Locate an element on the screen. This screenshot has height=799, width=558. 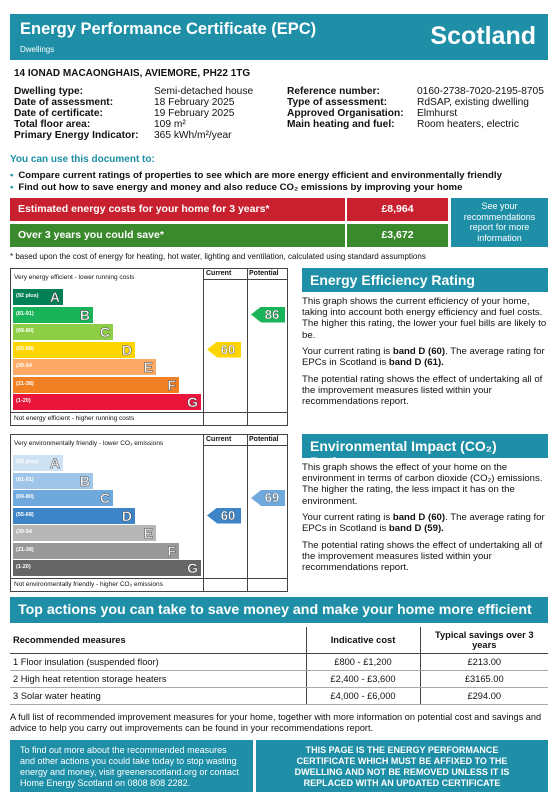
band-range: (69-80) is located at coordinates (25, 497).